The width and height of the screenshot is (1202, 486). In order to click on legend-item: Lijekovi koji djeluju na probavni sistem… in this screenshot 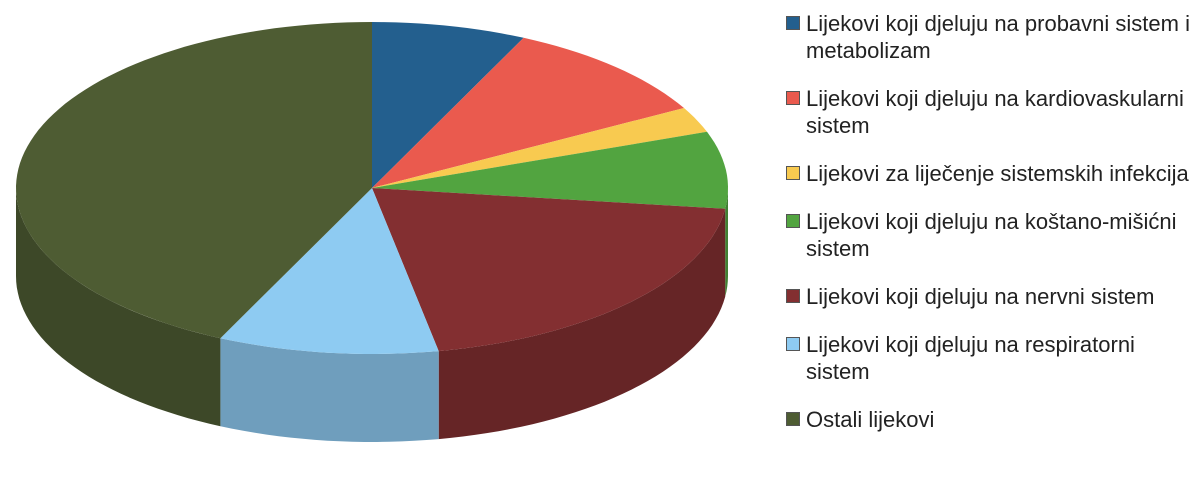, I will do `click(992, 37)`.